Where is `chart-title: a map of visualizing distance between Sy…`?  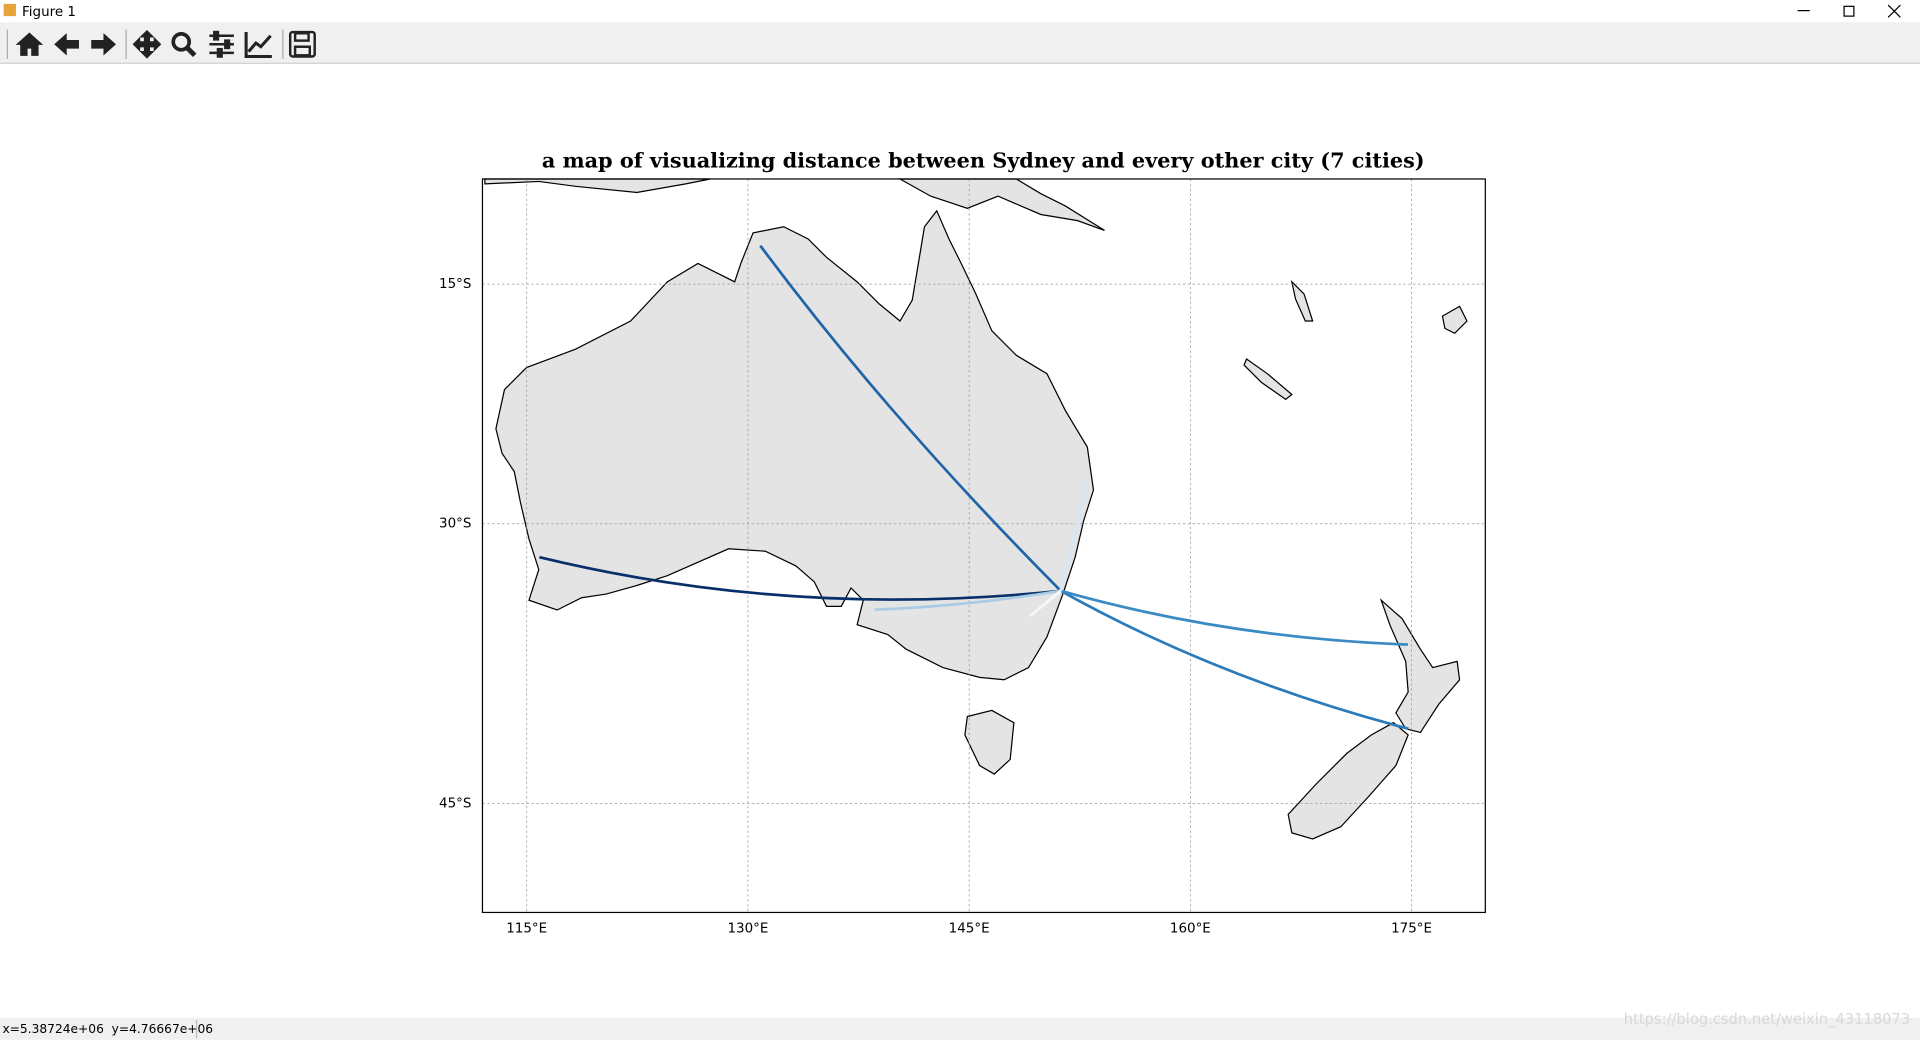 chart-title: a map of visualizing distance between Sy… is located at coordinates (983, 159).